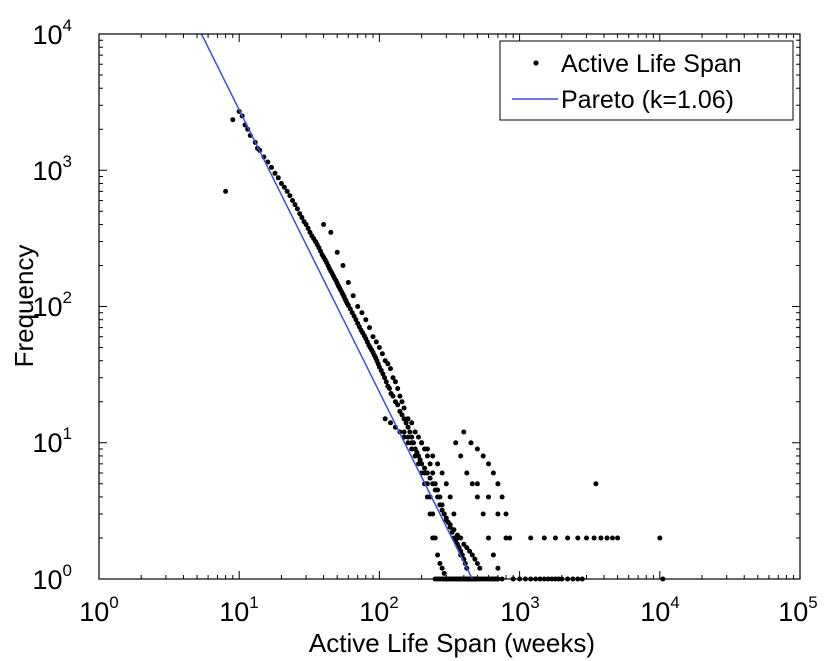 The height and width of the screenshot is (661, 830). I want to click on legend: Active Life Span Pareto (k=1.06), so click(646, 80).